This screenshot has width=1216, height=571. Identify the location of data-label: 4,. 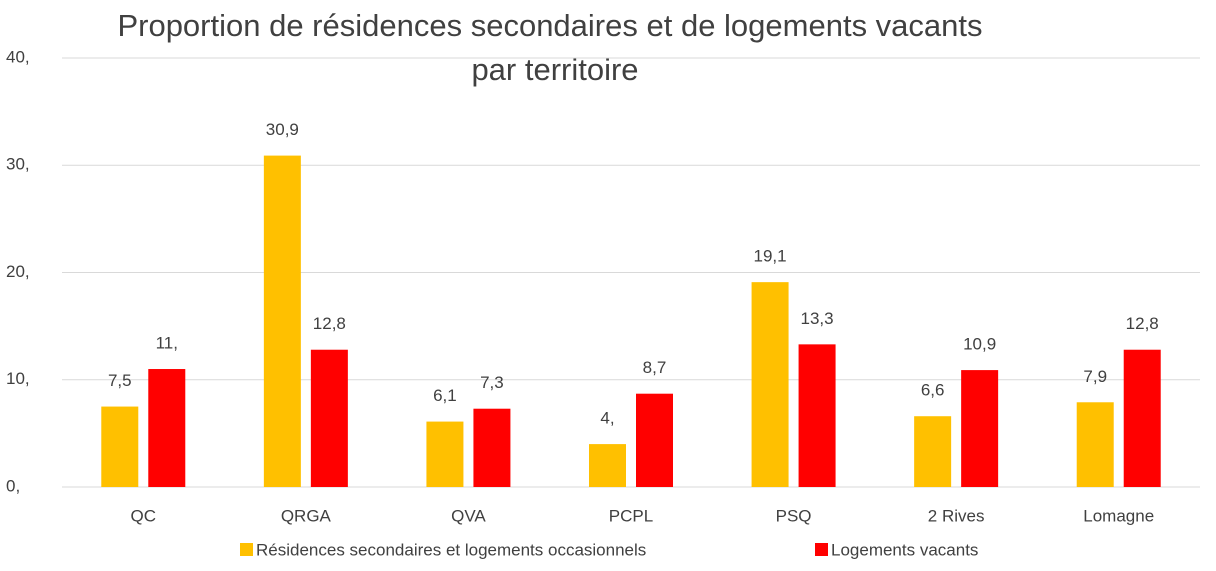
(607, 418).